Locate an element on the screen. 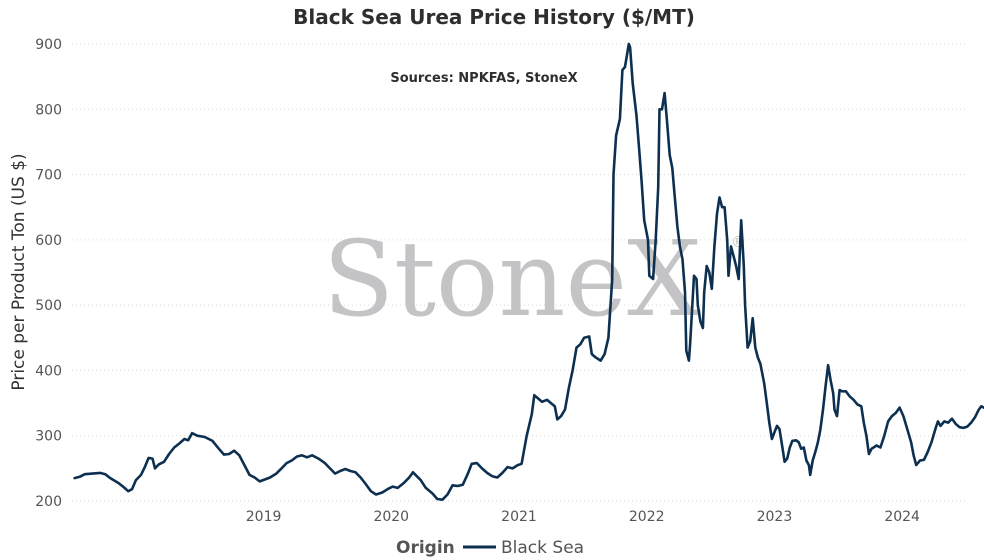 The image size is (984, 560). x-axis-ticks: 2019 2020 2021 2022 2023 2024 is located at coordinates (583, 517).